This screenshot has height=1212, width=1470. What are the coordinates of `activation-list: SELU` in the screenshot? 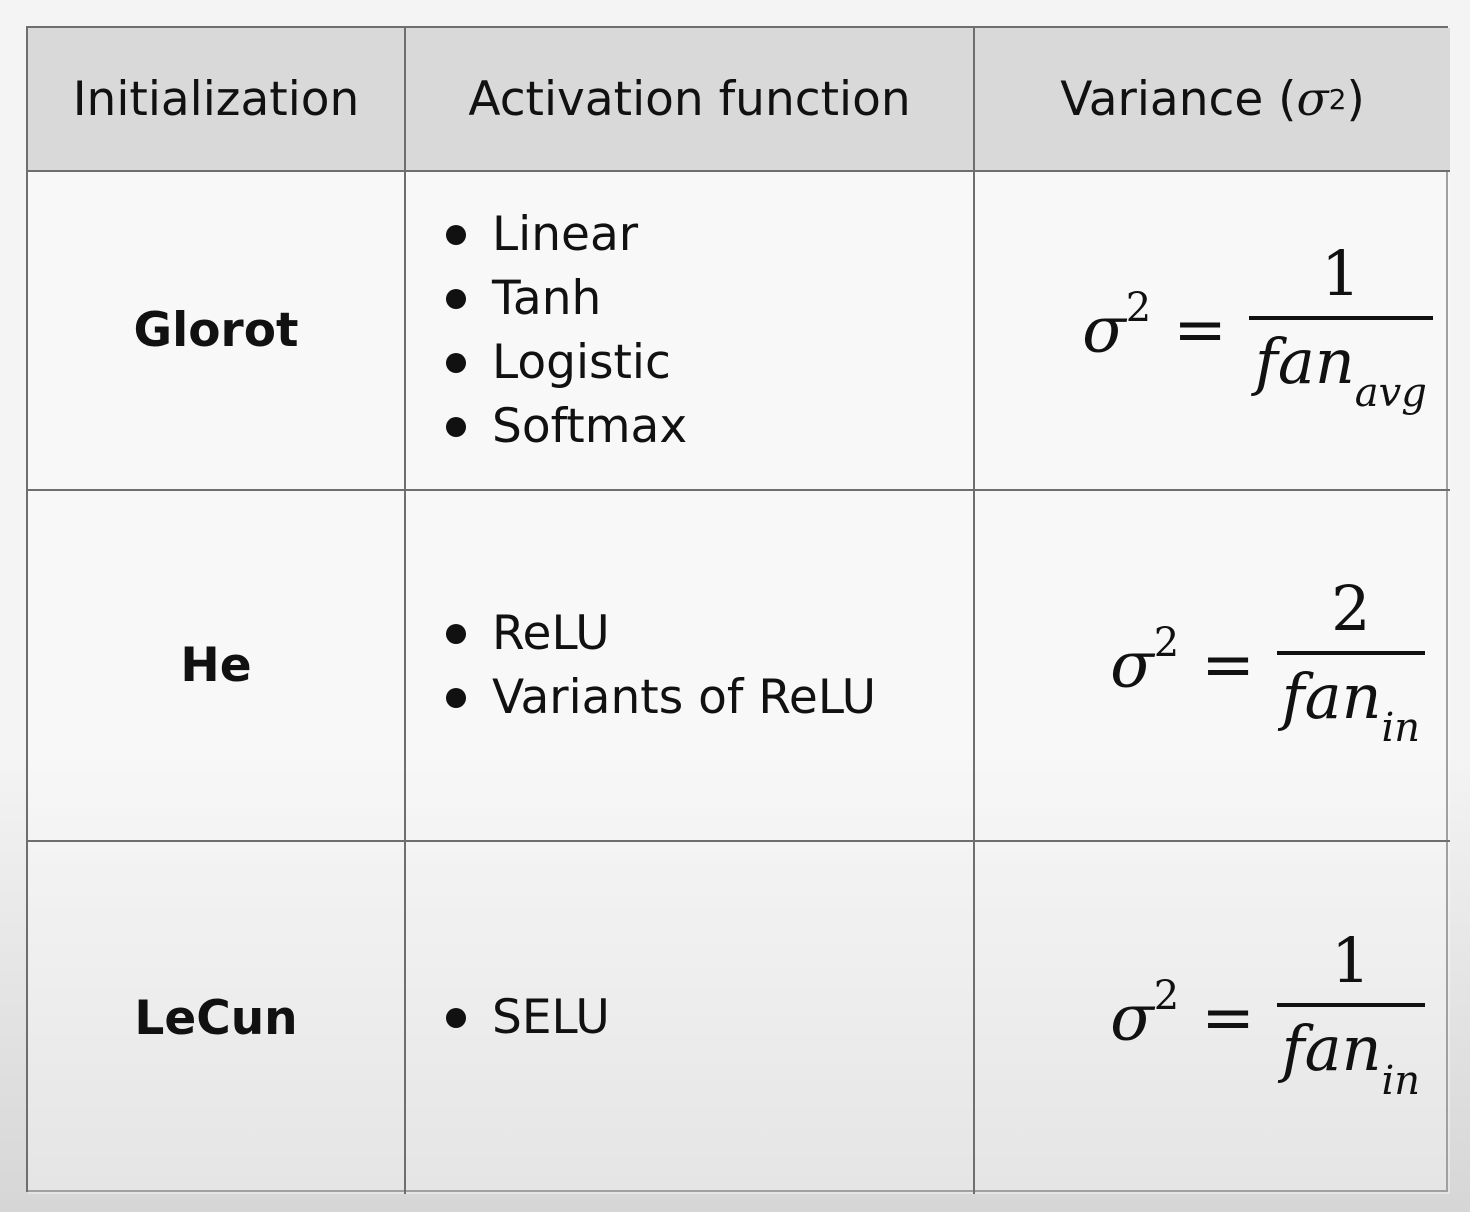 It's located at (528, 1018).